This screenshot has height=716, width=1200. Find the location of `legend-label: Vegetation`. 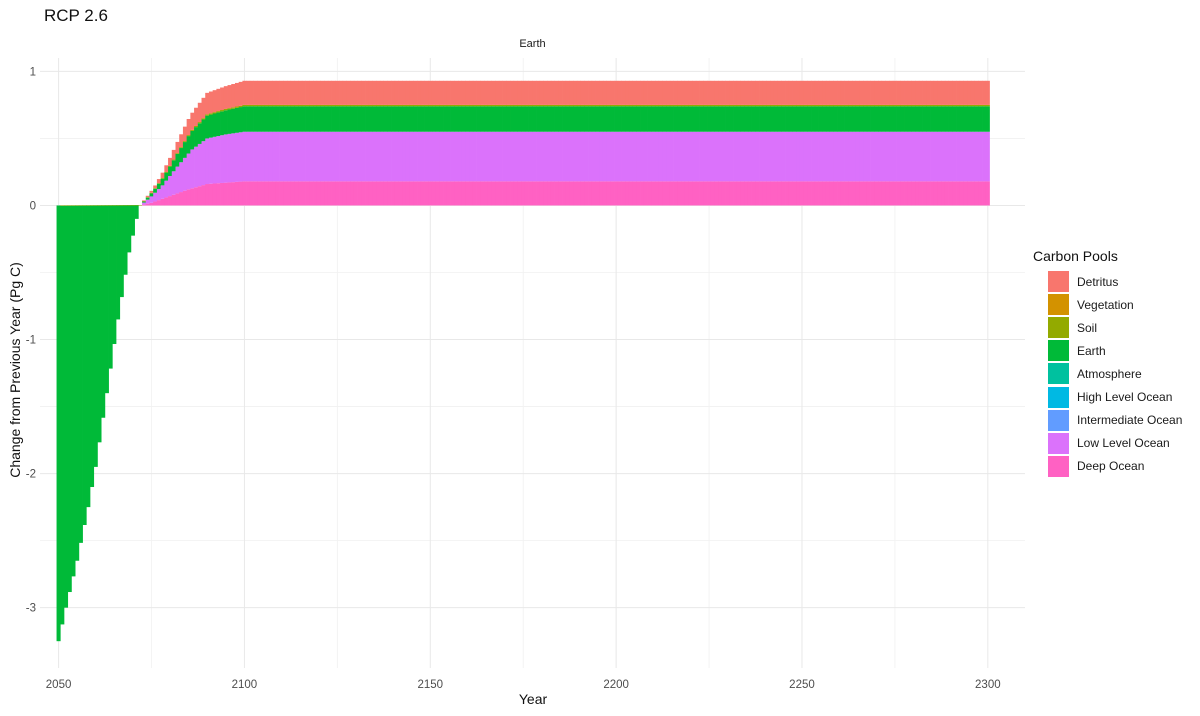

legend-label: Vegetation is located at coordinates (1105, 304).